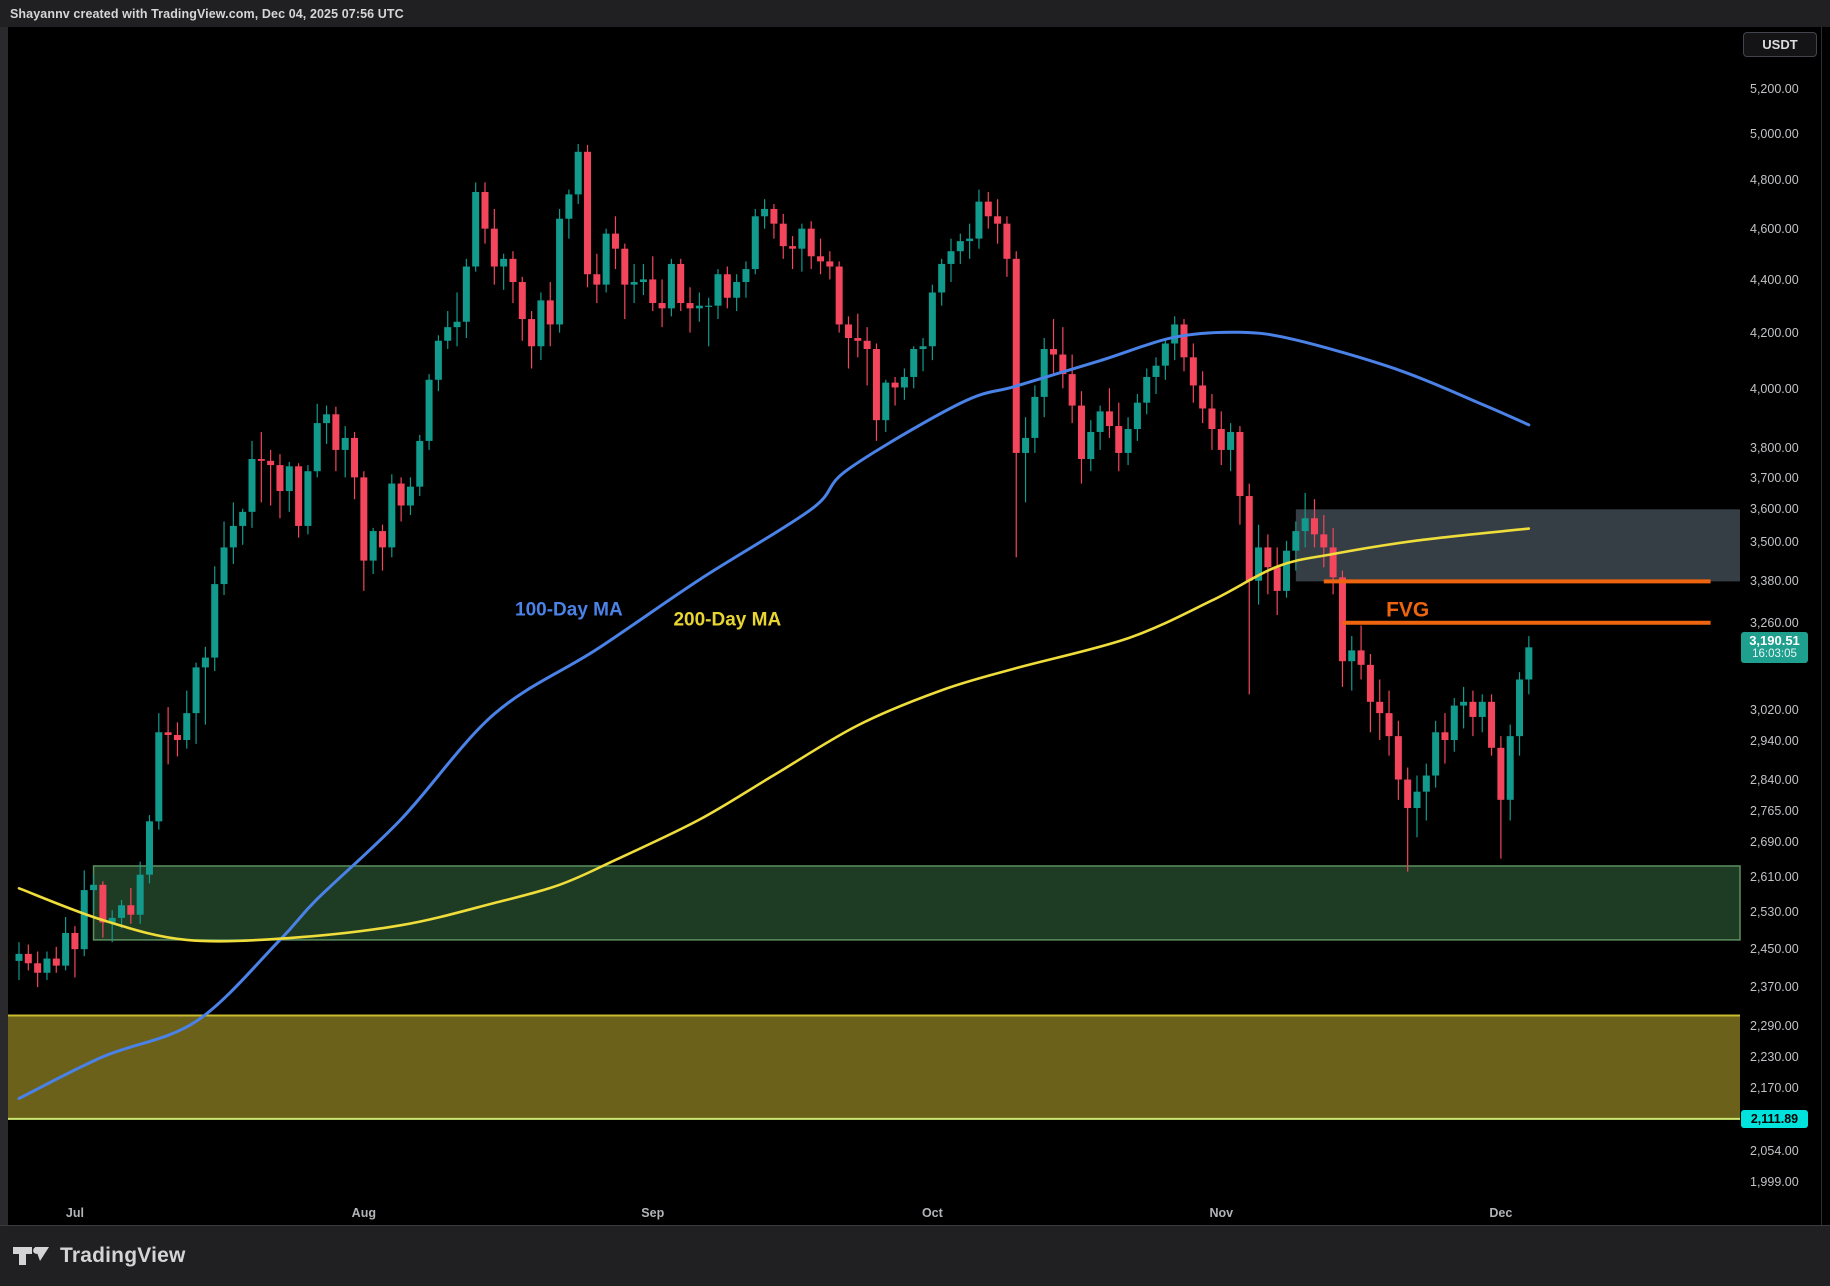 The height and width of the screenshot is (1286, 1830). Describe the element at coordinates (727, 619) in the screenshot. I see `annotation-200-day-ma: 200-Day MA` at that location.